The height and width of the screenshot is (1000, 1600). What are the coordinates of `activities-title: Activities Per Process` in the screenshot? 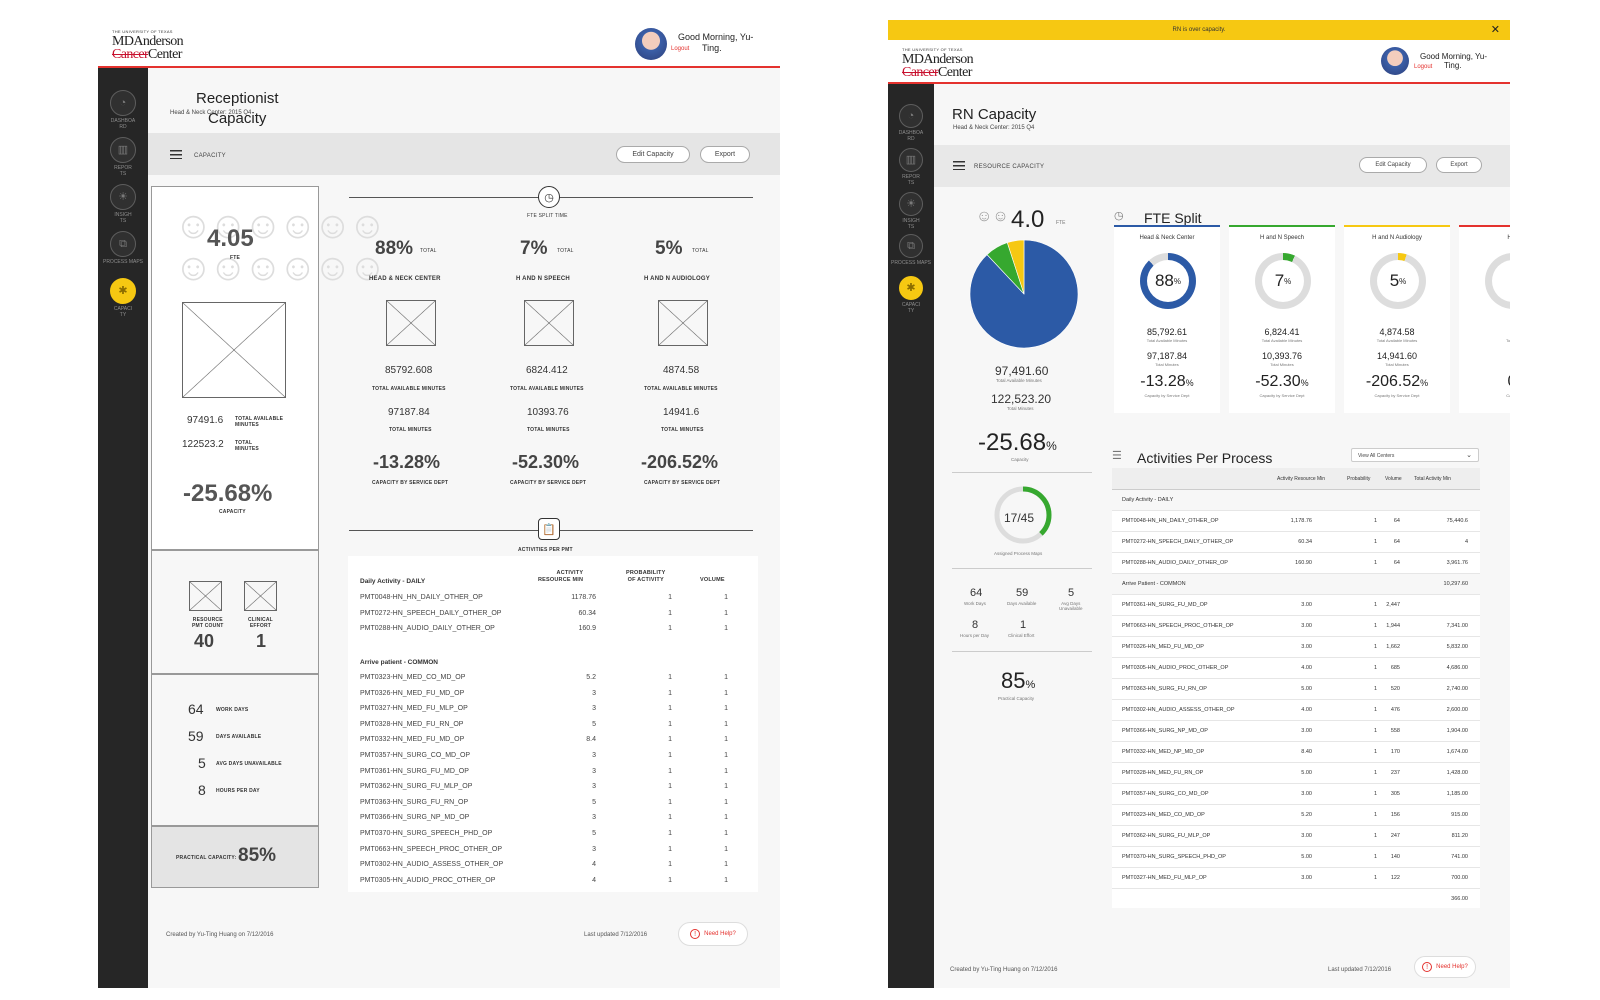 It's located at (1205, 458).